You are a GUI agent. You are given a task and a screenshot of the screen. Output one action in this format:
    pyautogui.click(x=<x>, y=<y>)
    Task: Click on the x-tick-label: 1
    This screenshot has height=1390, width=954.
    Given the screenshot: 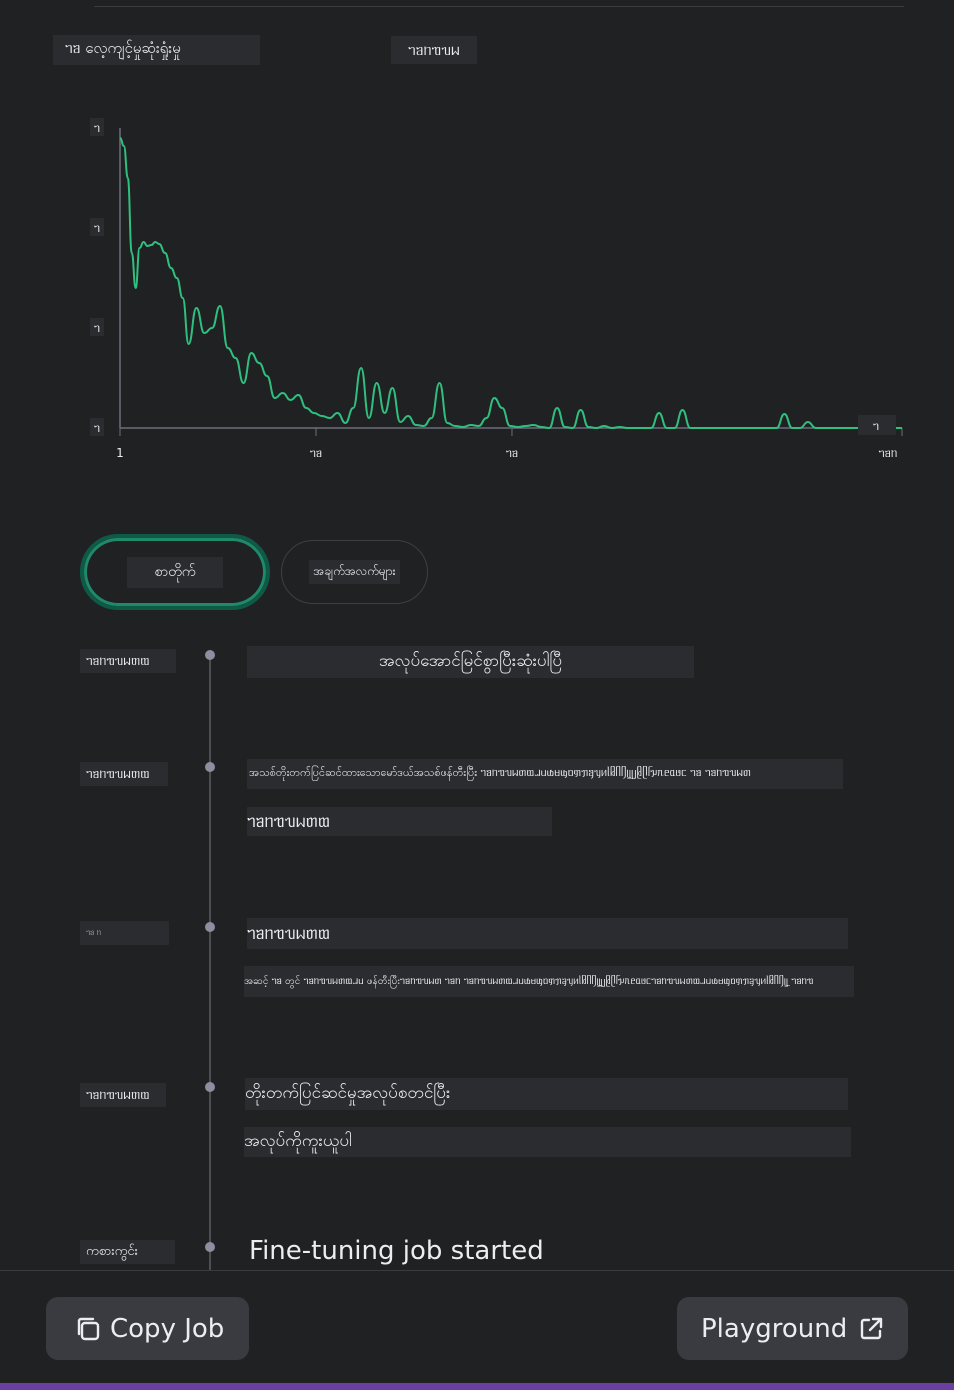 What is the action you would take?
    pyautogui.click(x=120, y=453)
    